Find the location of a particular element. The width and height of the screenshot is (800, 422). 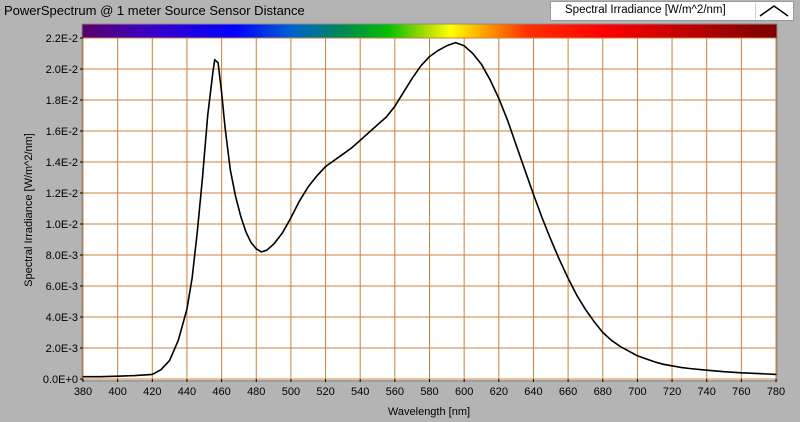

x-tick-label: 700 is located at coordinates (637, 392).